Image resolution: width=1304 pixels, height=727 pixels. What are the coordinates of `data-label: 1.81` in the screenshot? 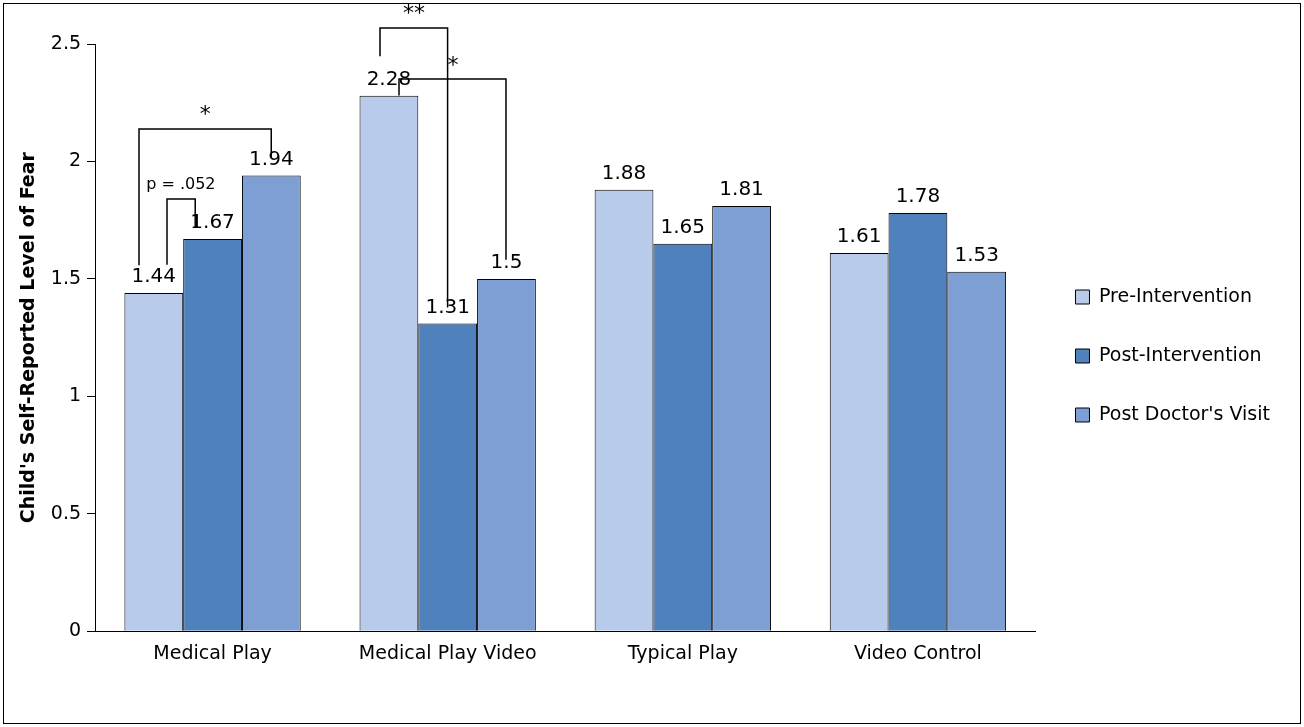 It's located at (741, 188).